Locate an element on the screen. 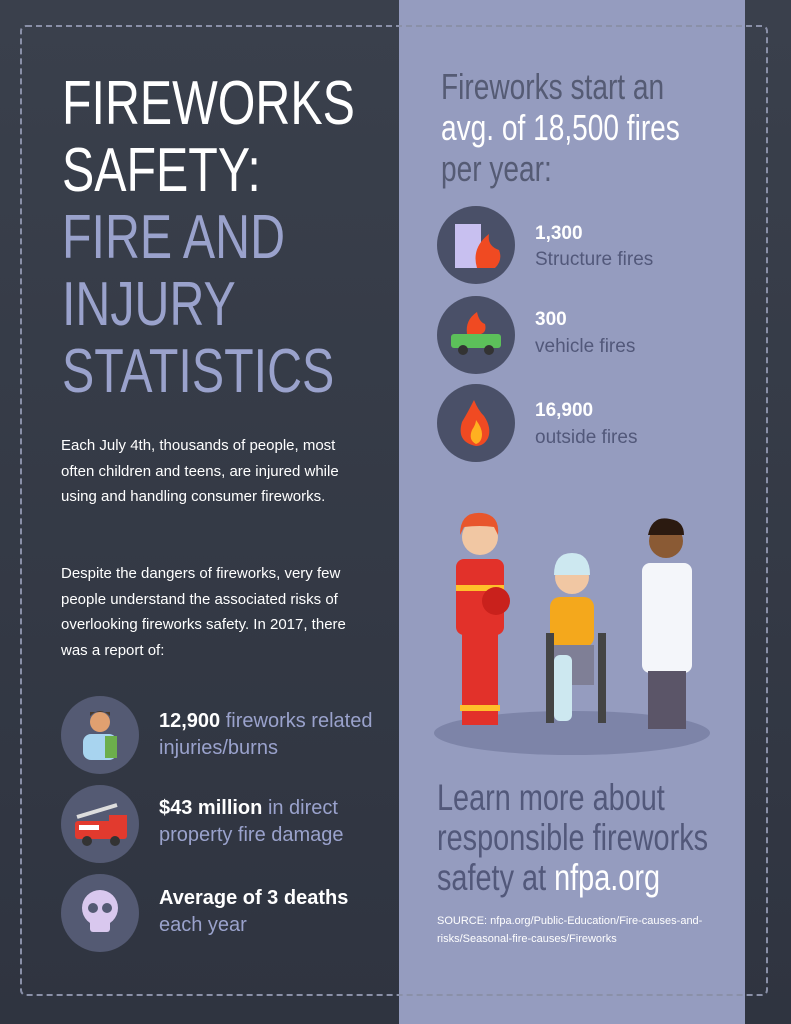  title-line: FIRE AND is located at coordinates (174, 237).